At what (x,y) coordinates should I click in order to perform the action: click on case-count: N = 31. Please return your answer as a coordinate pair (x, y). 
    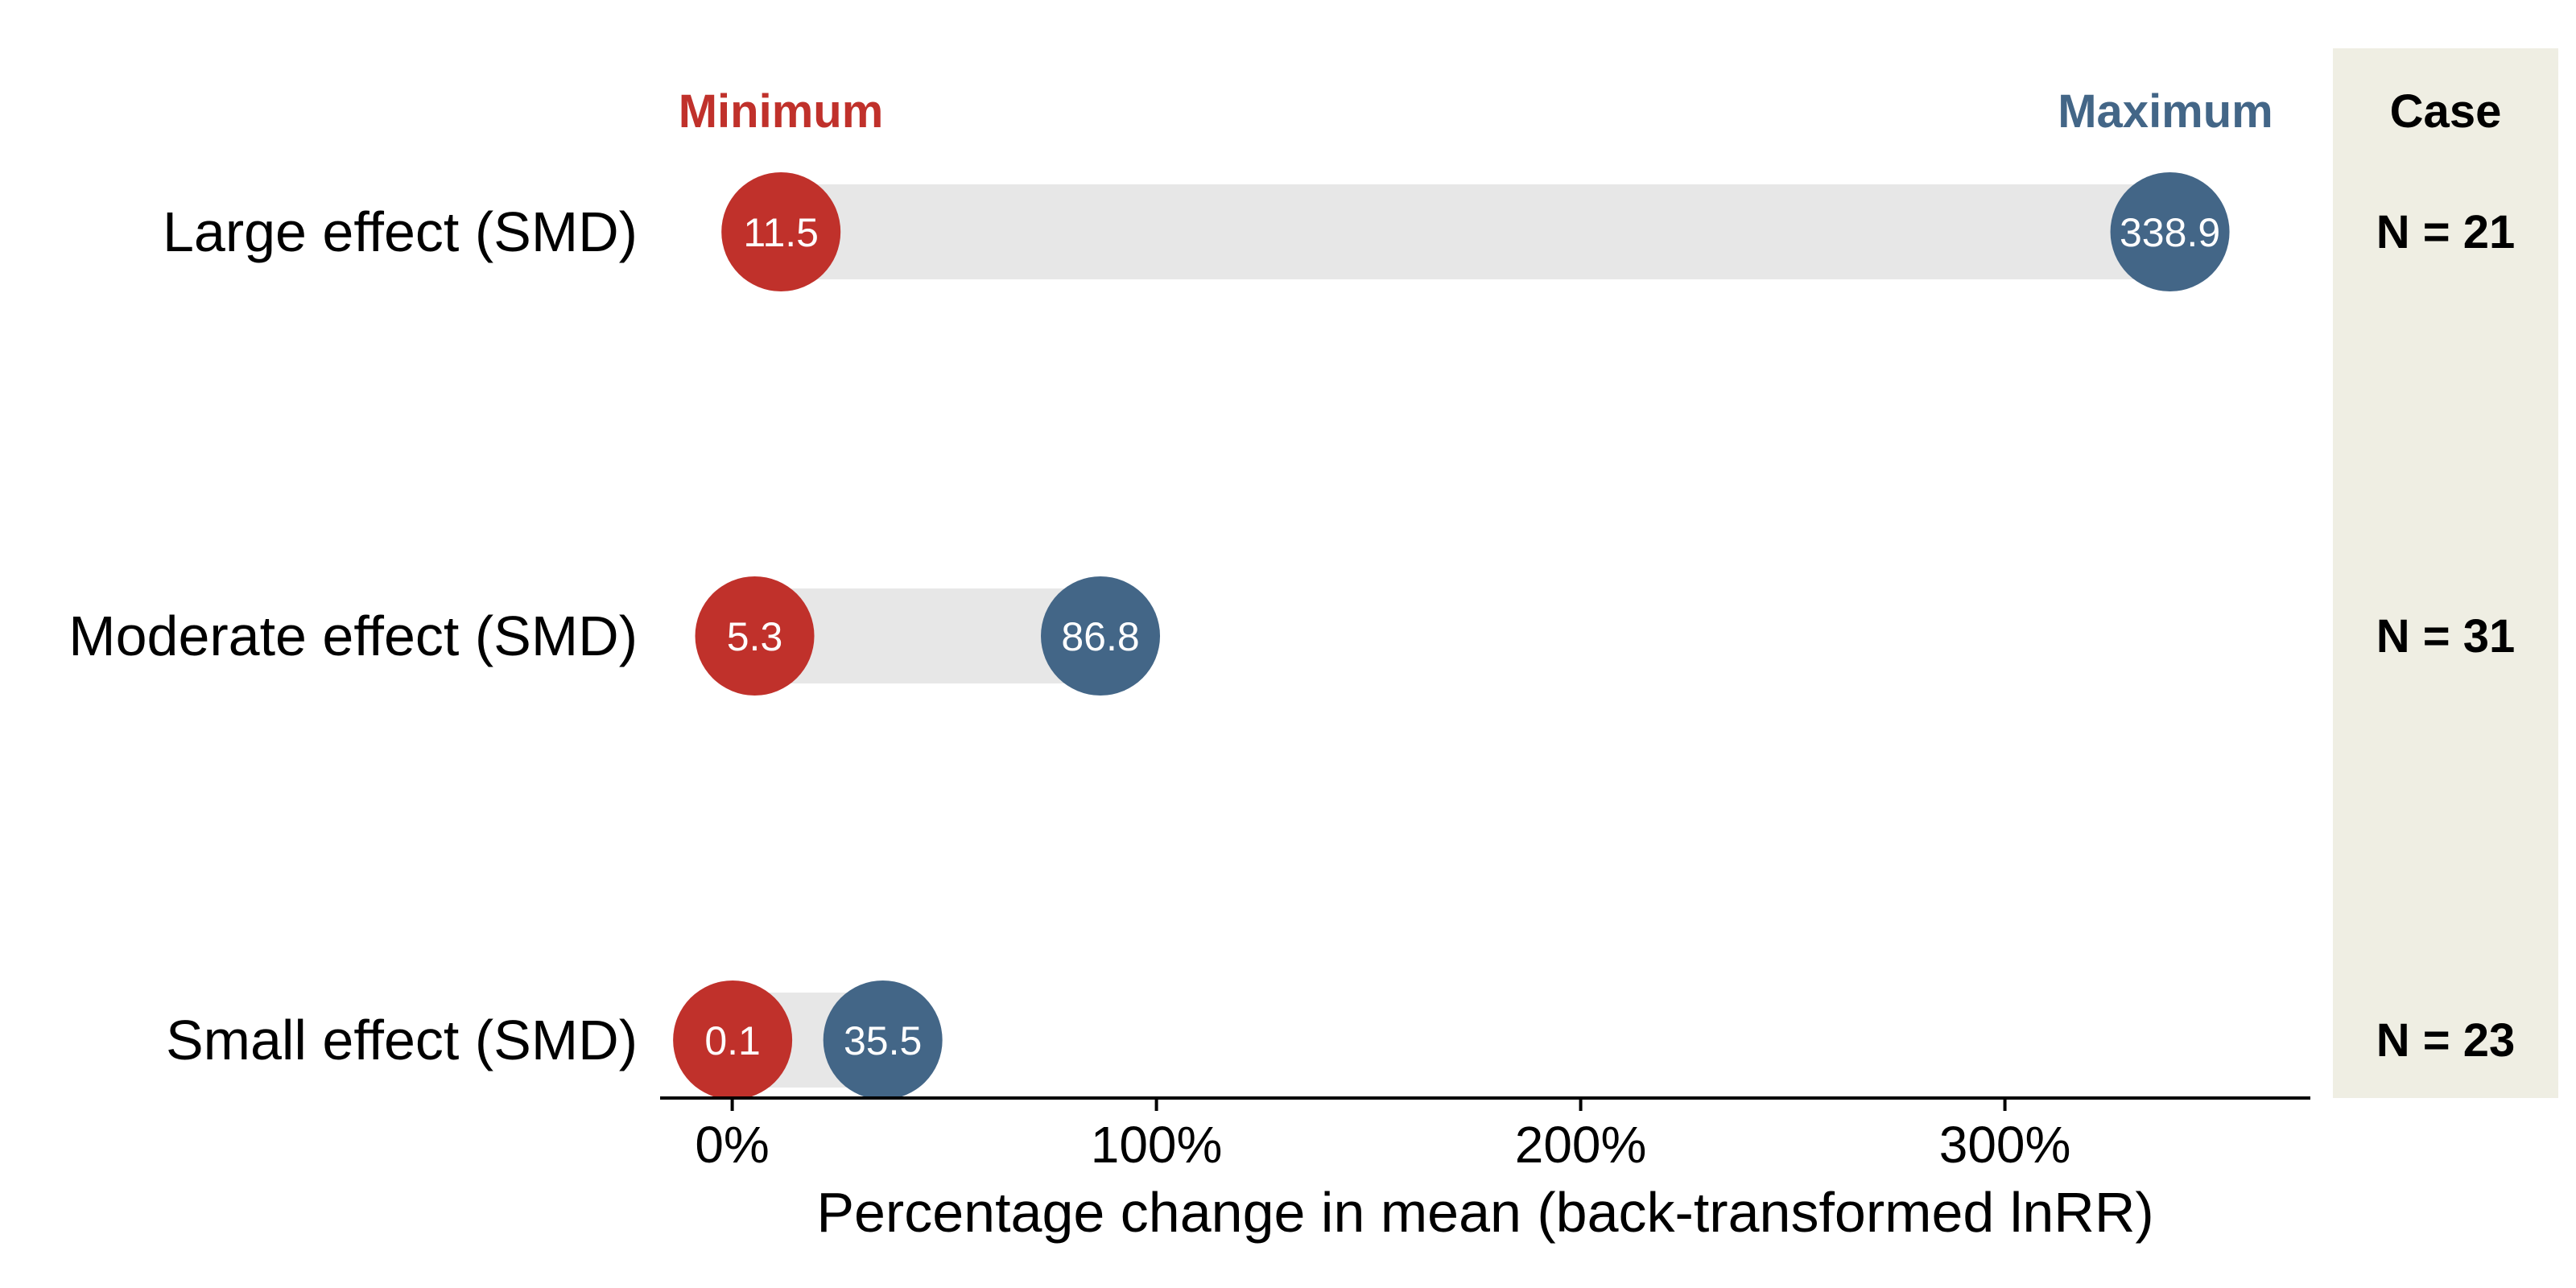
    Looking at the image, I should click on (2446, 636).